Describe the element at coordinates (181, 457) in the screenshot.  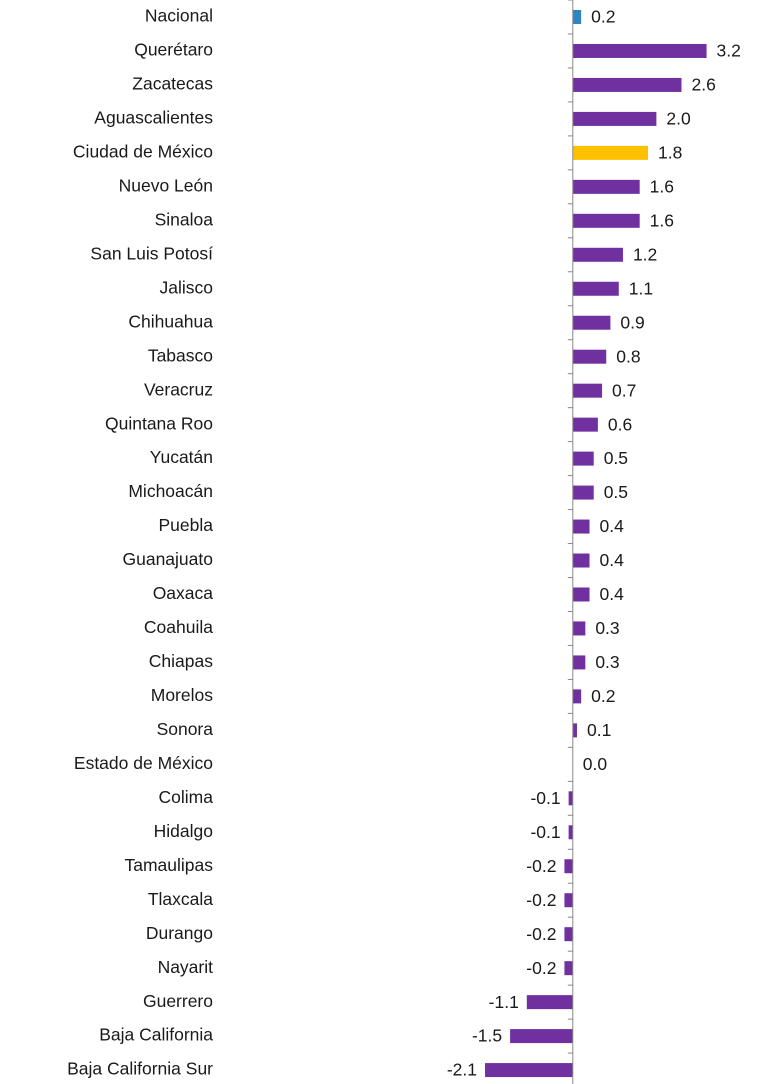
I see `category-label: Yucatán` at that location.